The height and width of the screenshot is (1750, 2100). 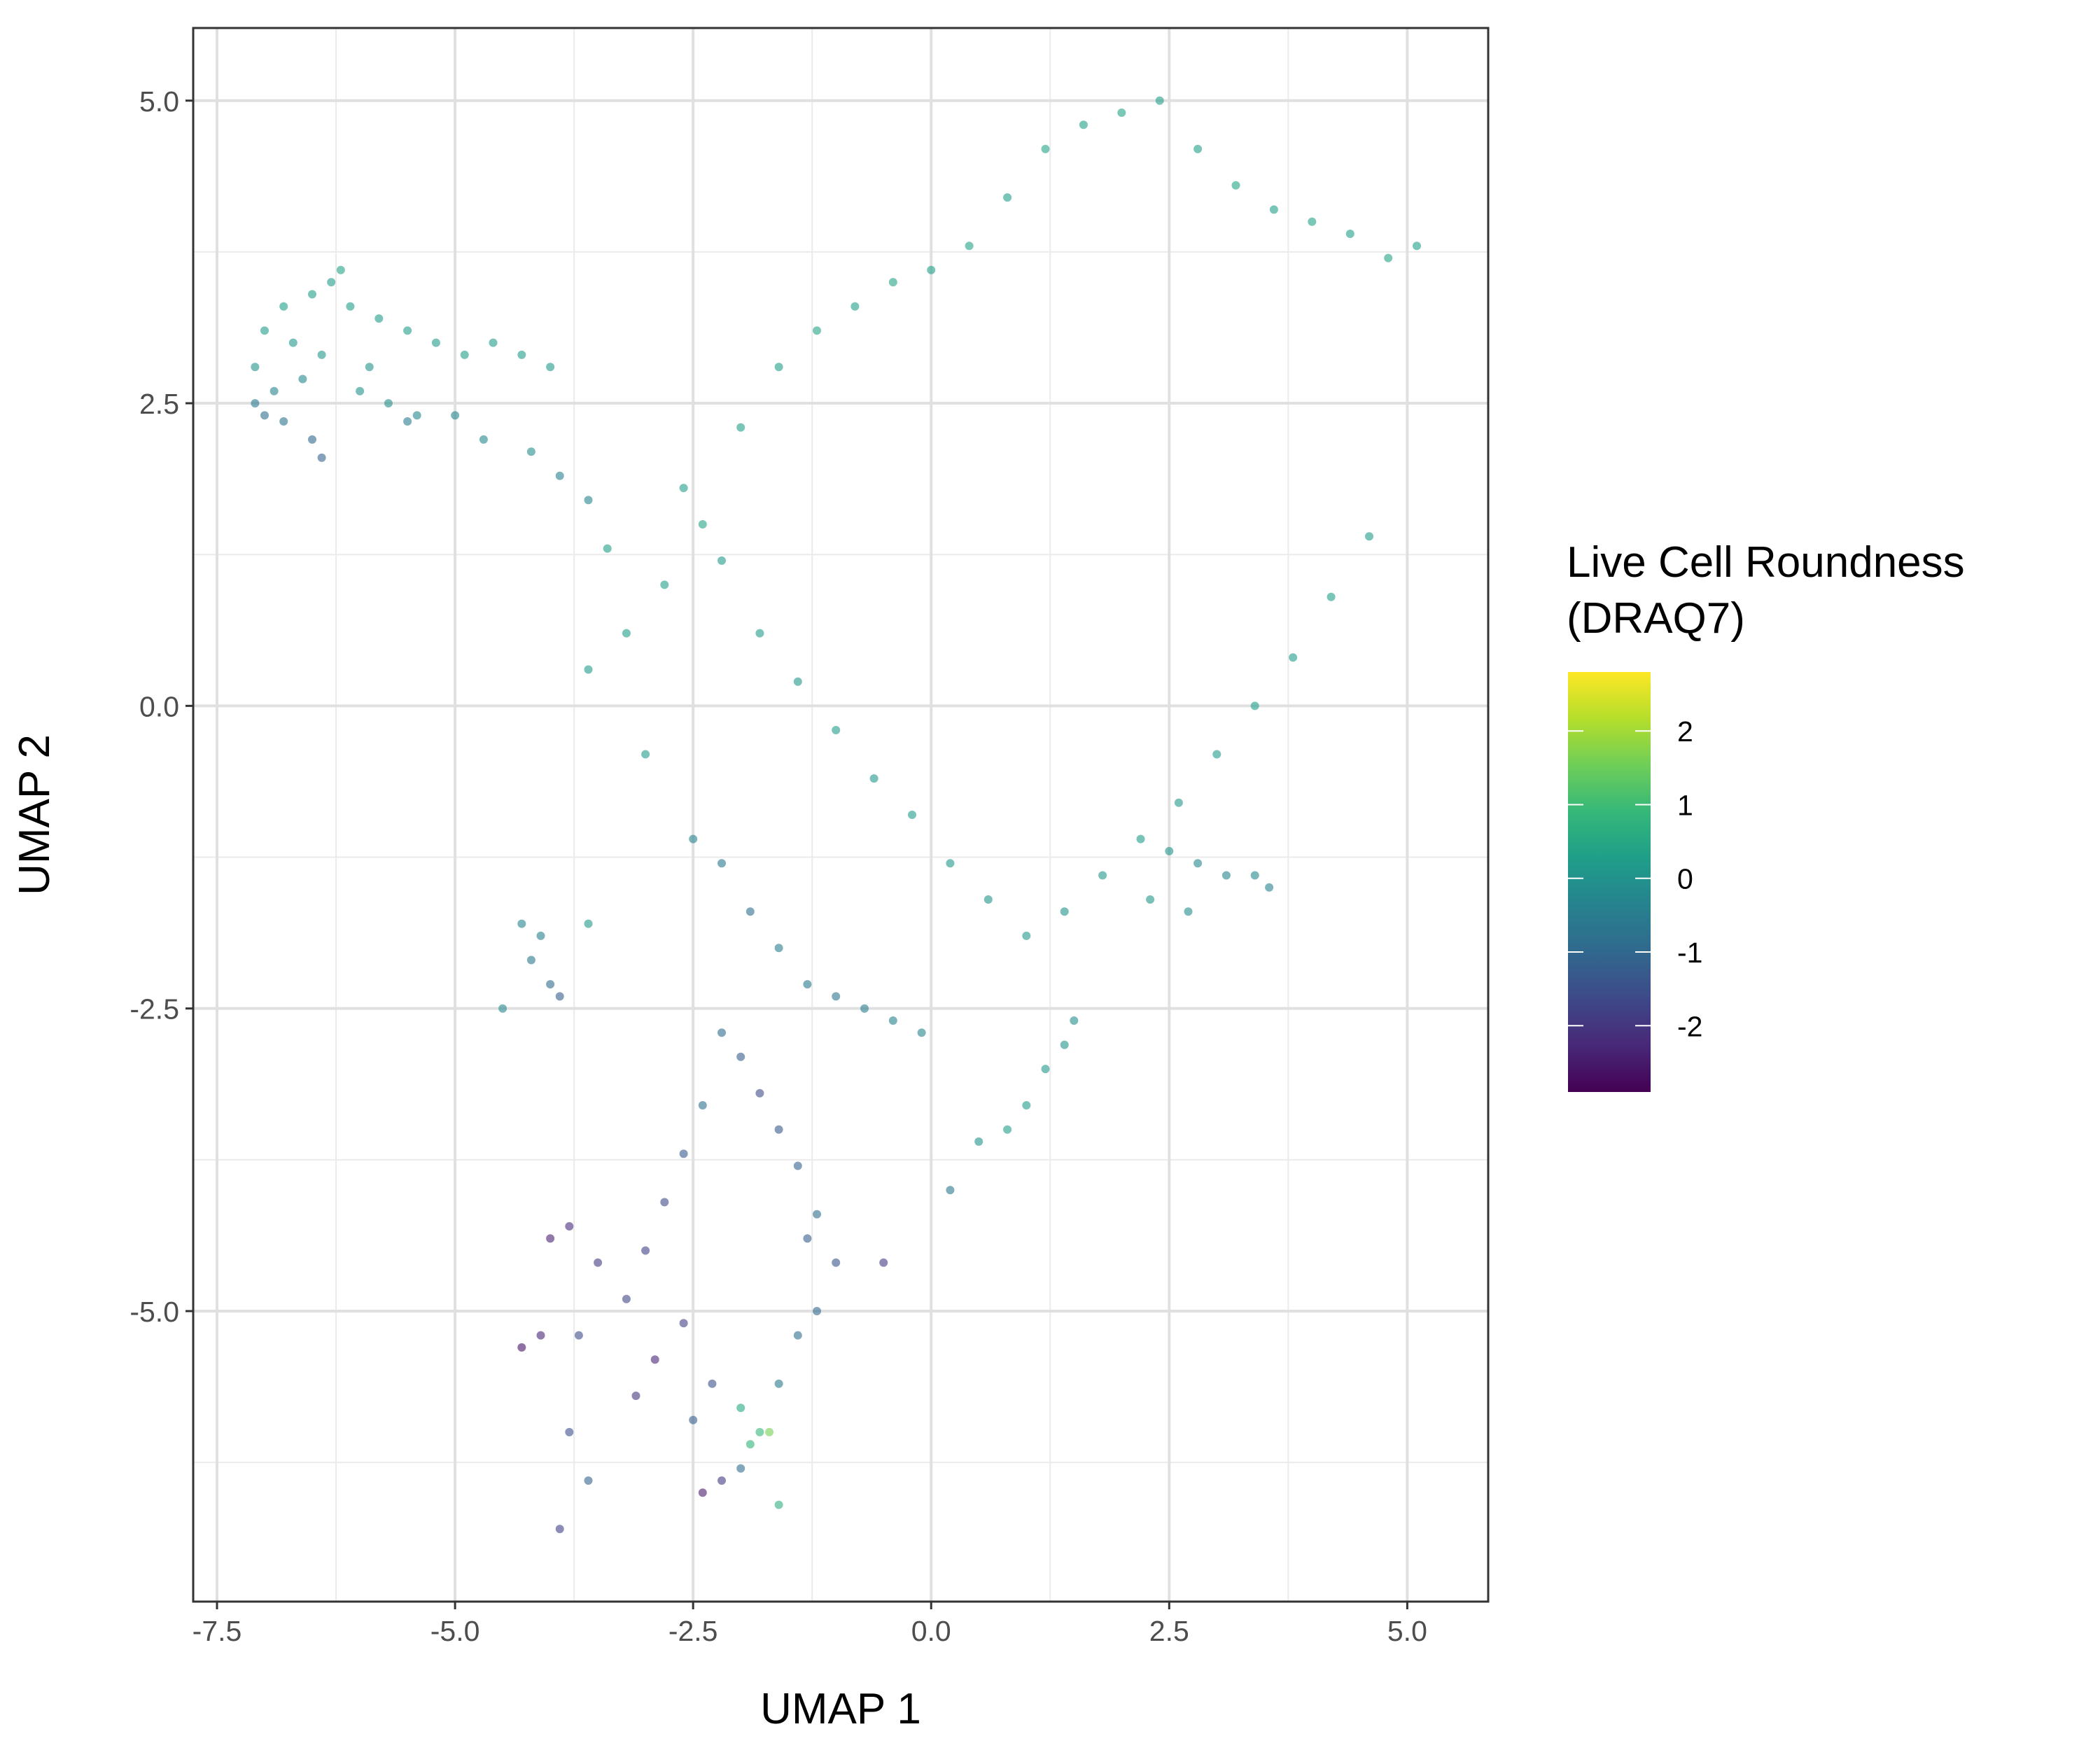 I want to click on color-legend: Live Cell Roundness (DRAQ7) 2 1 0 -1 -2, so click(x=1766, y=815).